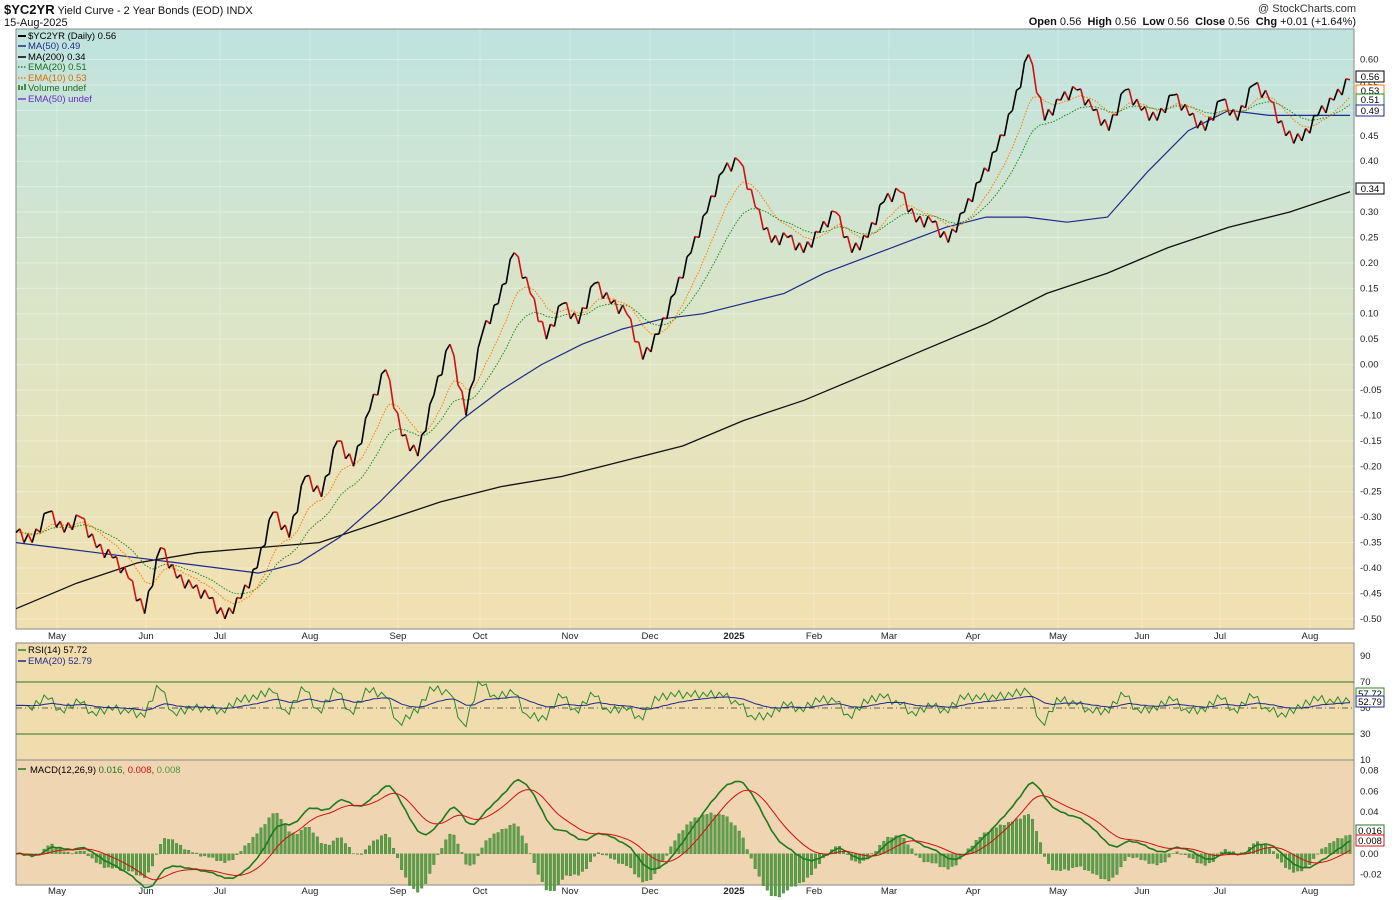  Describe the element at coordinates (1369, 365) in the screenshot. I see `price-tick-label: 0.00` at that location.